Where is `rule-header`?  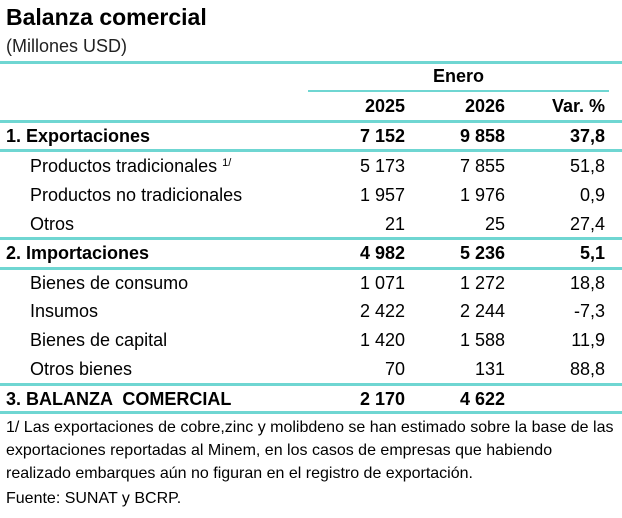
rule-header is located at coordinates (311, 121).